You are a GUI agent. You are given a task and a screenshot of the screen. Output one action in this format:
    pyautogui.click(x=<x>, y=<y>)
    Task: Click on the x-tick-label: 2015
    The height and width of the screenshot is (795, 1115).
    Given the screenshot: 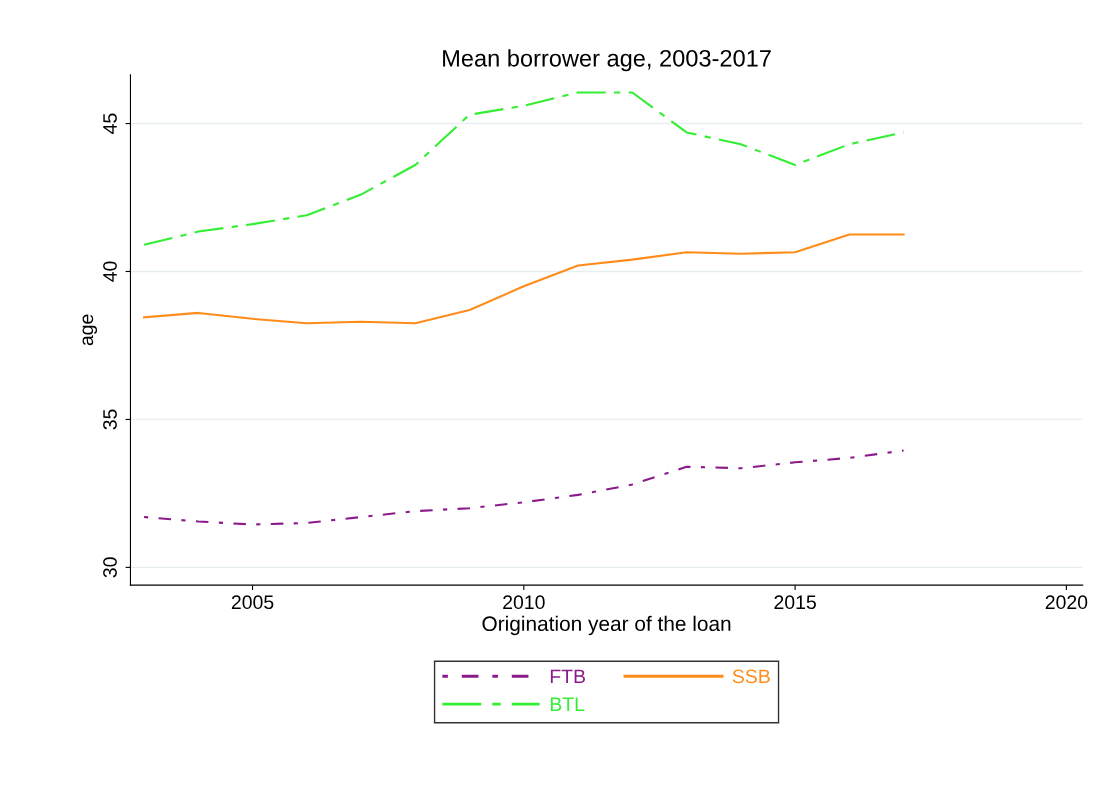 What is the action you would take?
    pyautogui.click(x=795, y=602)
    